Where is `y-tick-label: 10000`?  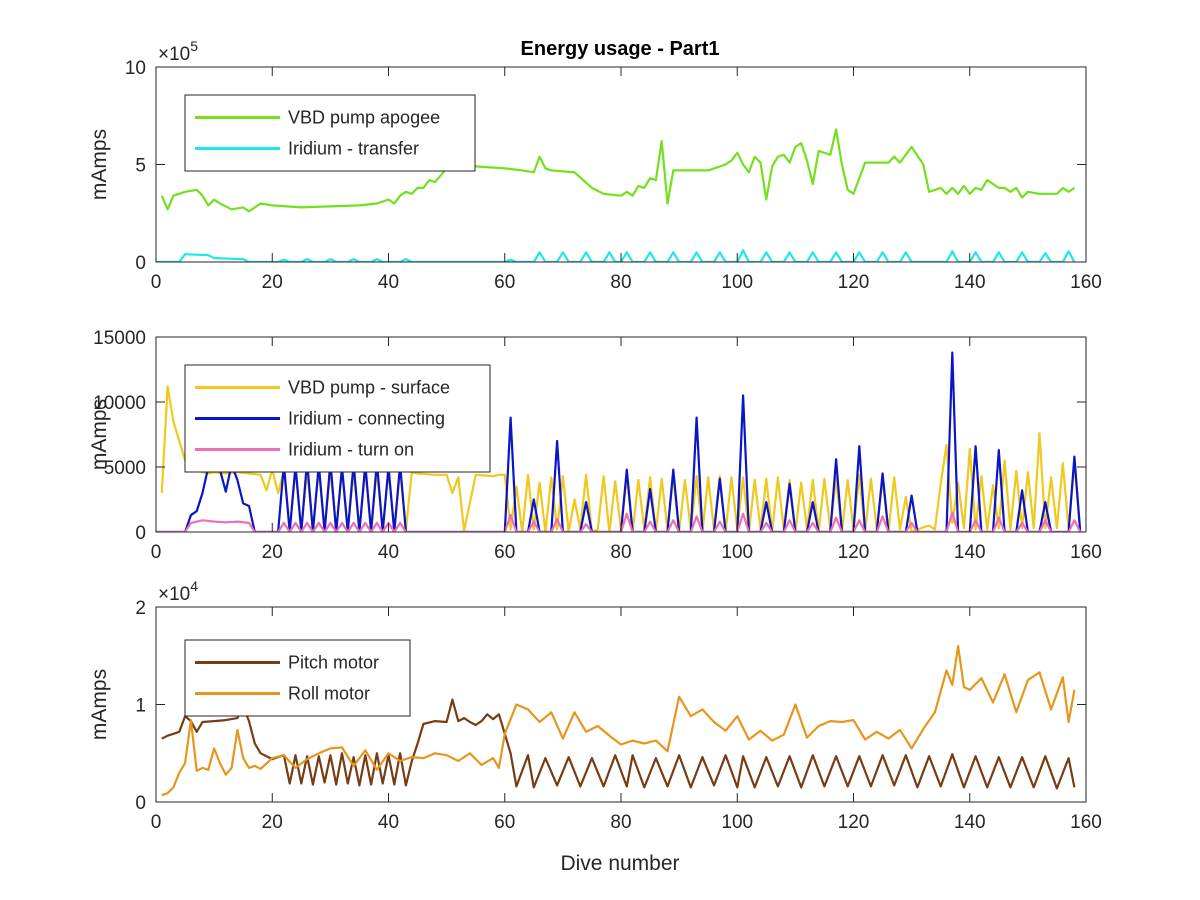 y-tick-label: 10000 is located at coordinates (119, 403).